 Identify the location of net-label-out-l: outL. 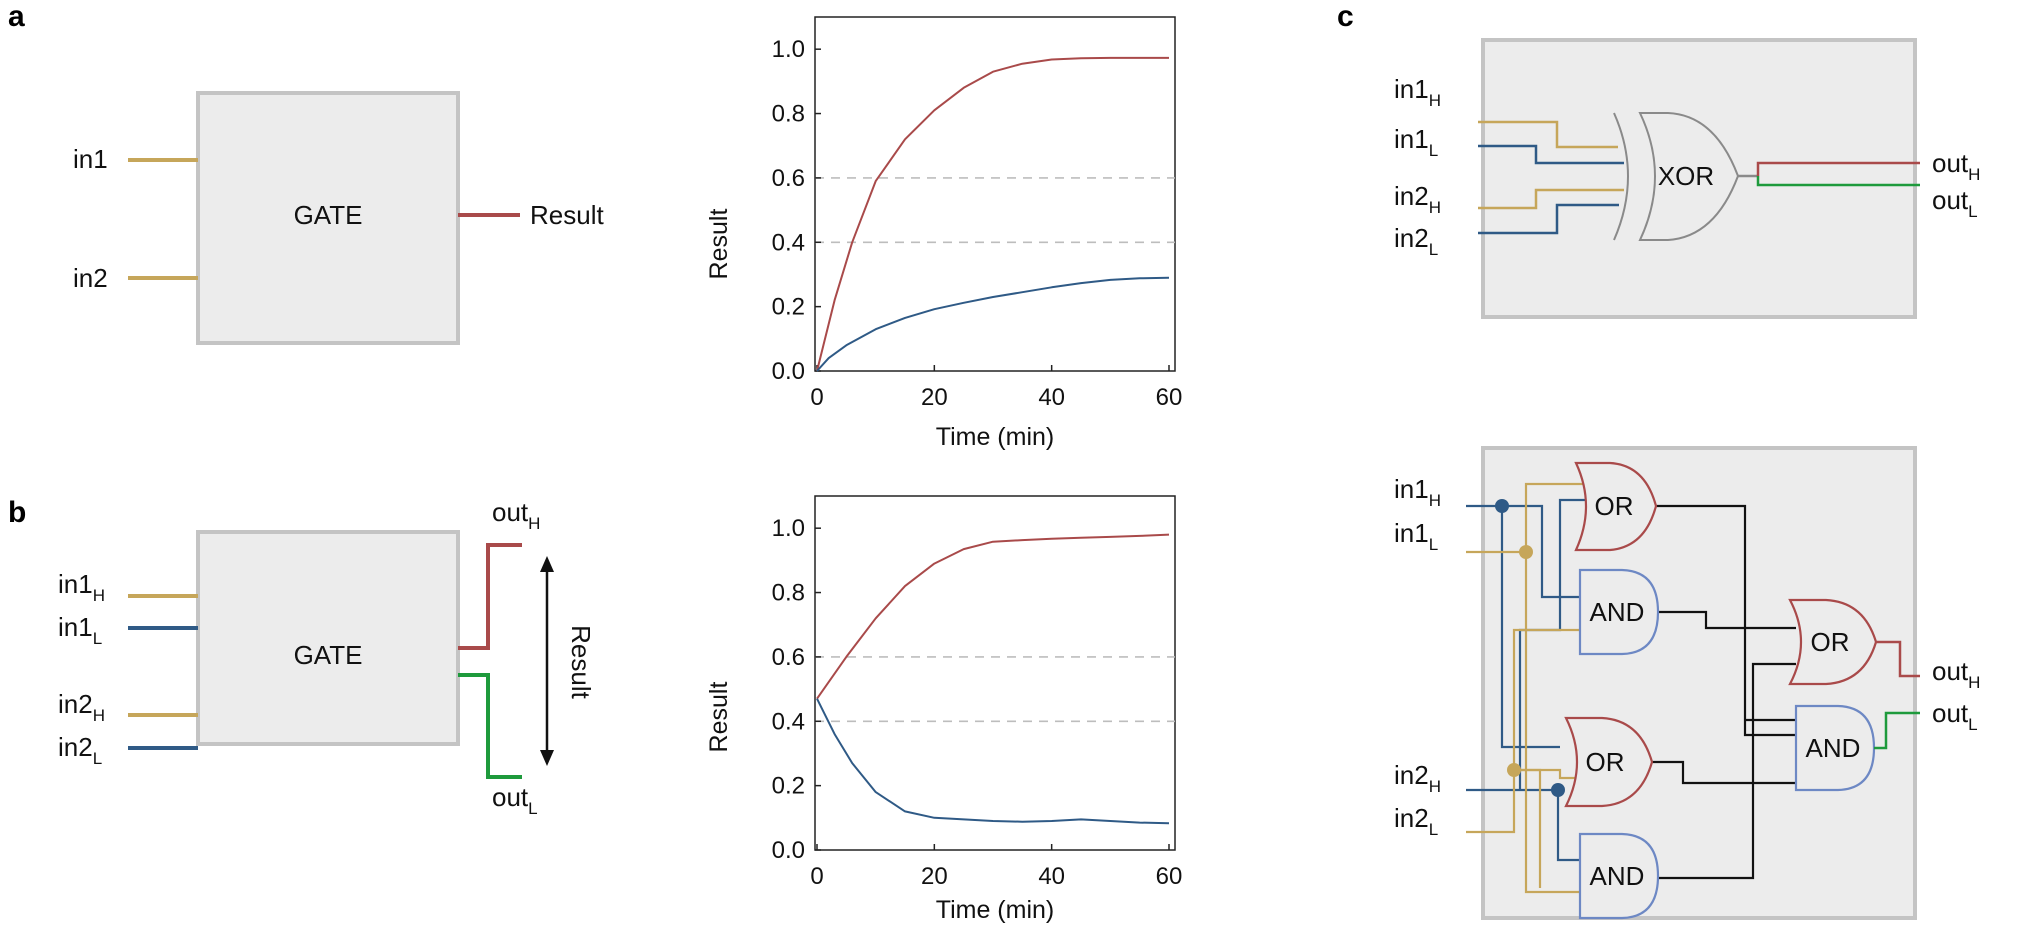
(1955, 716).